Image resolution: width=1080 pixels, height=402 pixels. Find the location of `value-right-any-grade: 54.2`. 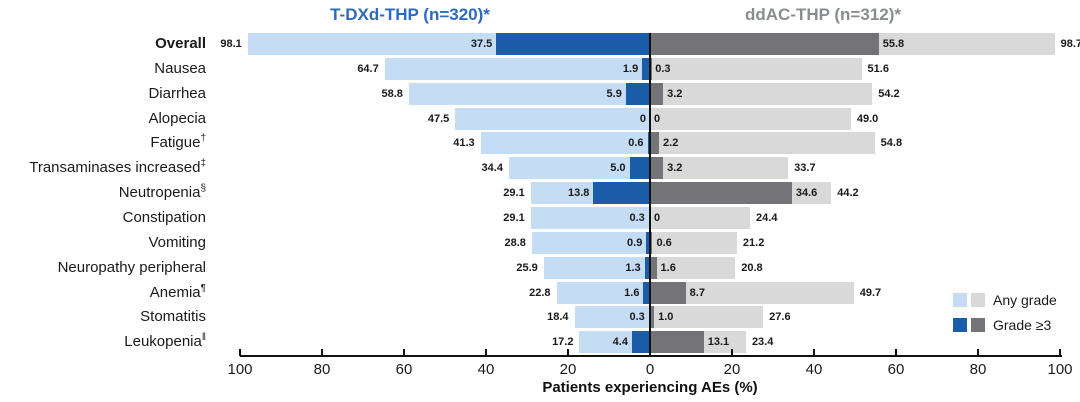

value-right-any-grade: 54.2 is located at coordinates (889, 94).